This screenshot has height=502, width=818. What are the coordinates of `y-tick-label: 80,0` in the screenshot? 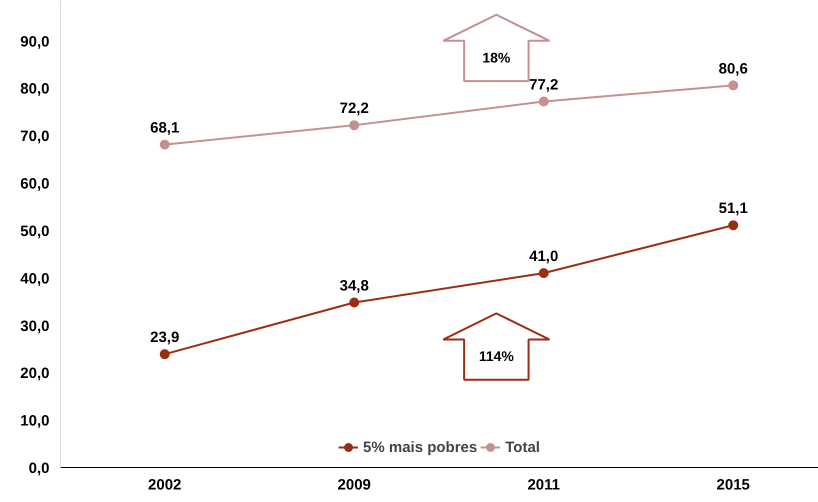 It's located at (35, 89).